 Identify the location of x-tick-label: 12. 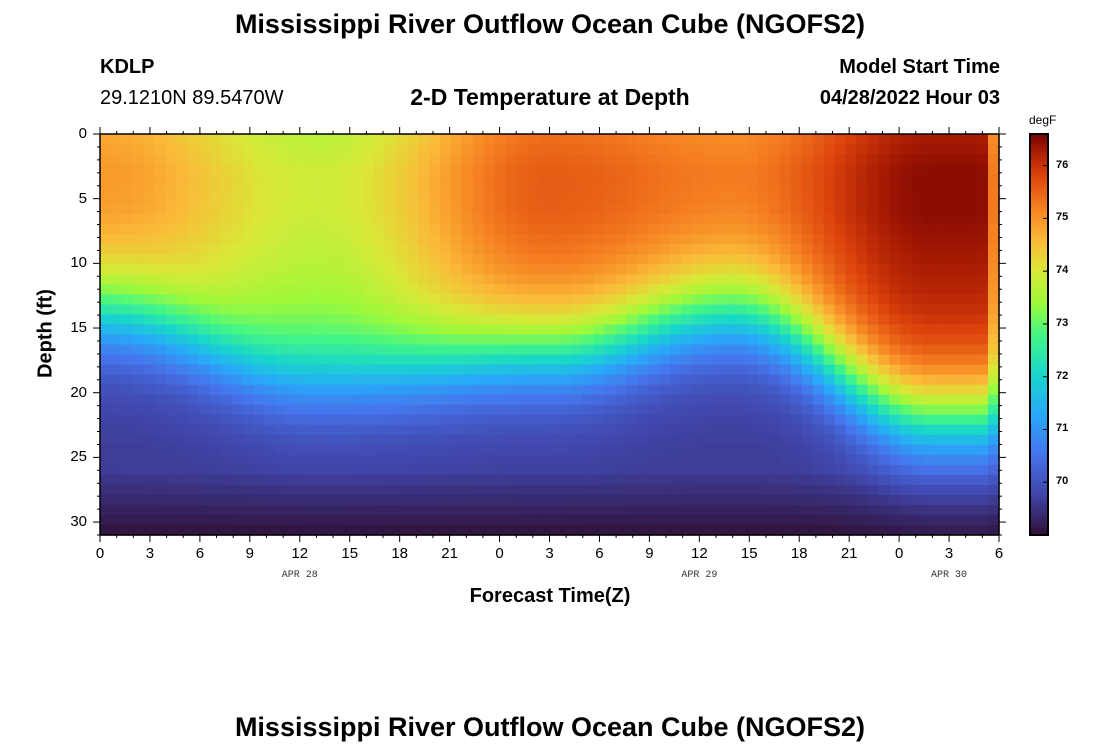
(300, 553).